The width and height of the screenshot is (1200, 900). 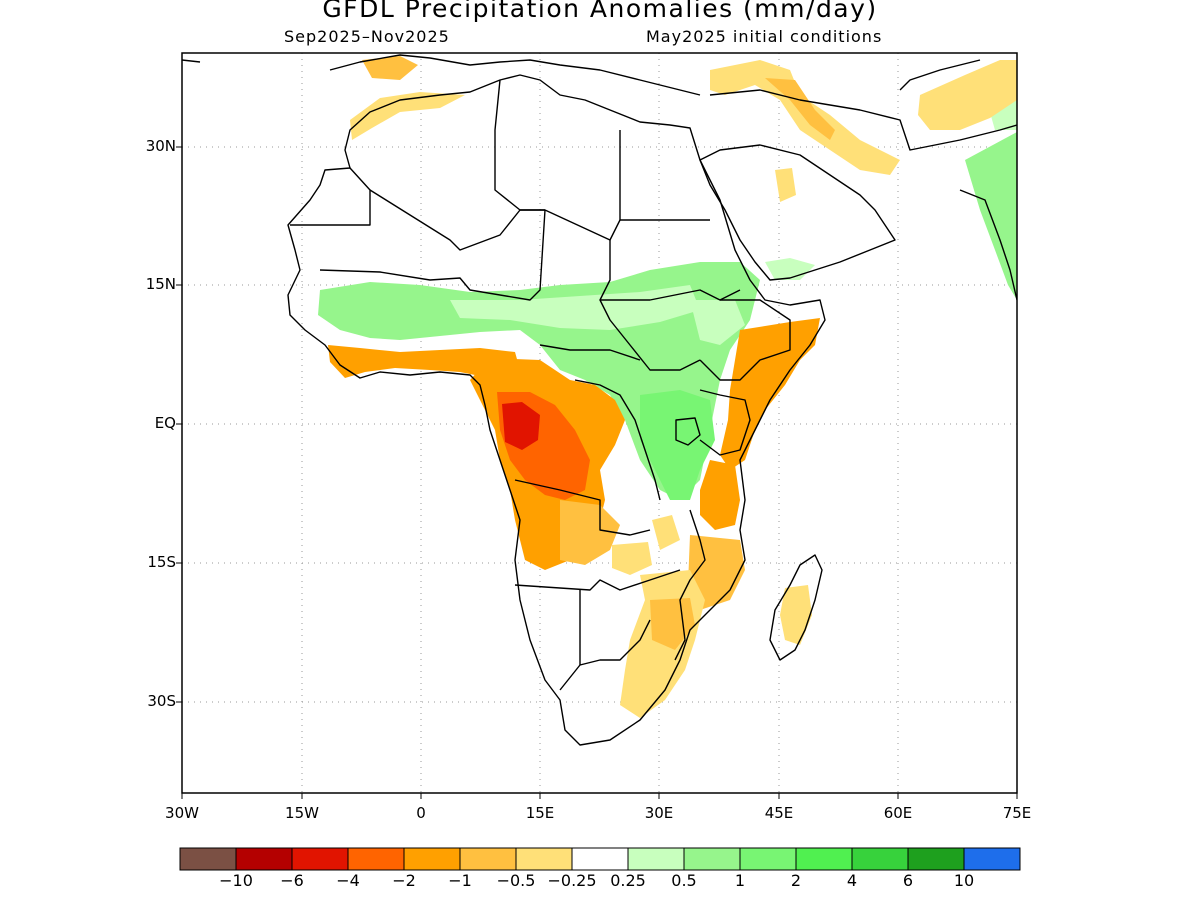 What do you see at coordinates (1017, 813) in the screenshot?
I see `lon-tick-75e: 75E` at bounding box center [1017, 813].